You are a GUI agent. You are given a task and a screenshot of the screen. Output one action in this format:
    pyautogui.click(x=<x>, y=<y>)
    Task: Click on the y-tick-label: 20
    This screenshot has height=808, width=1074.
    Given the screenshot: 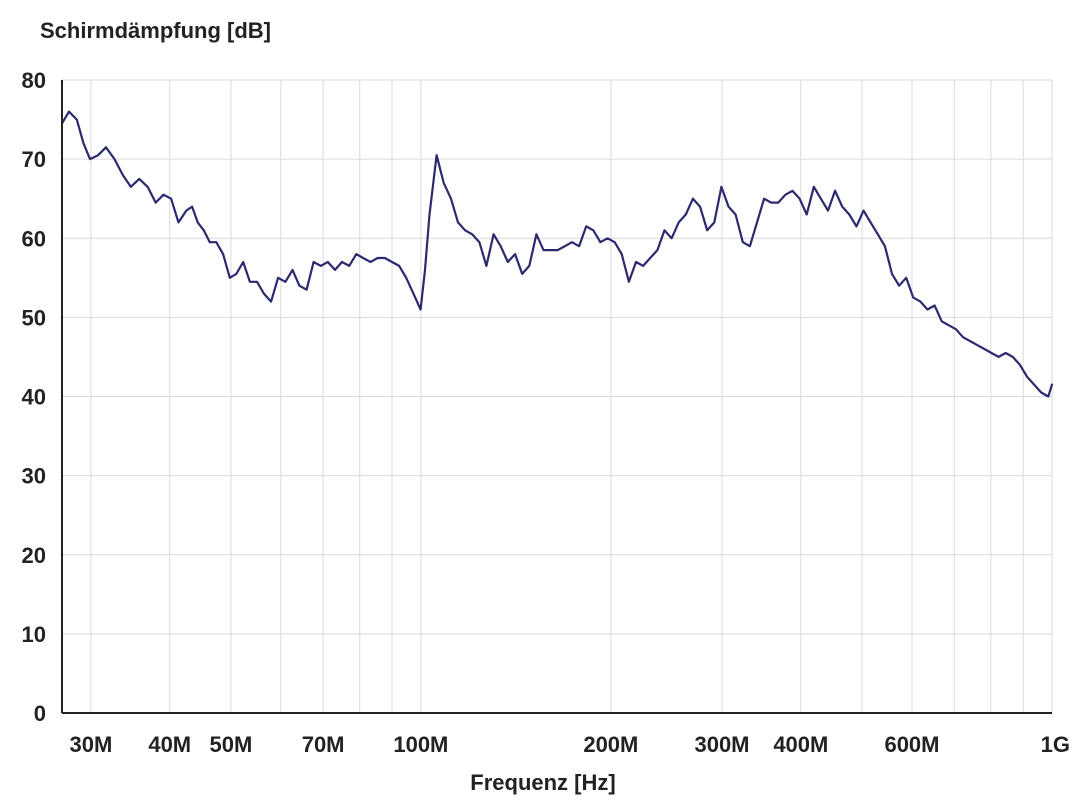 What is the action you would take?
    pyautogui.click(x=34, y=555)
    